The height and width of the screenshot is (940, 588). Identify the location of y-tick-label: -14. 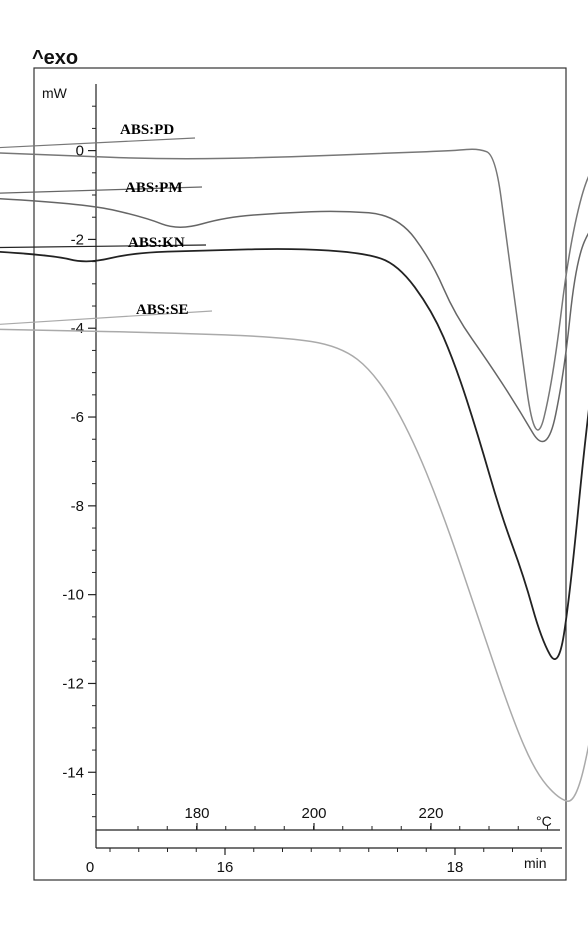
(73, 772).